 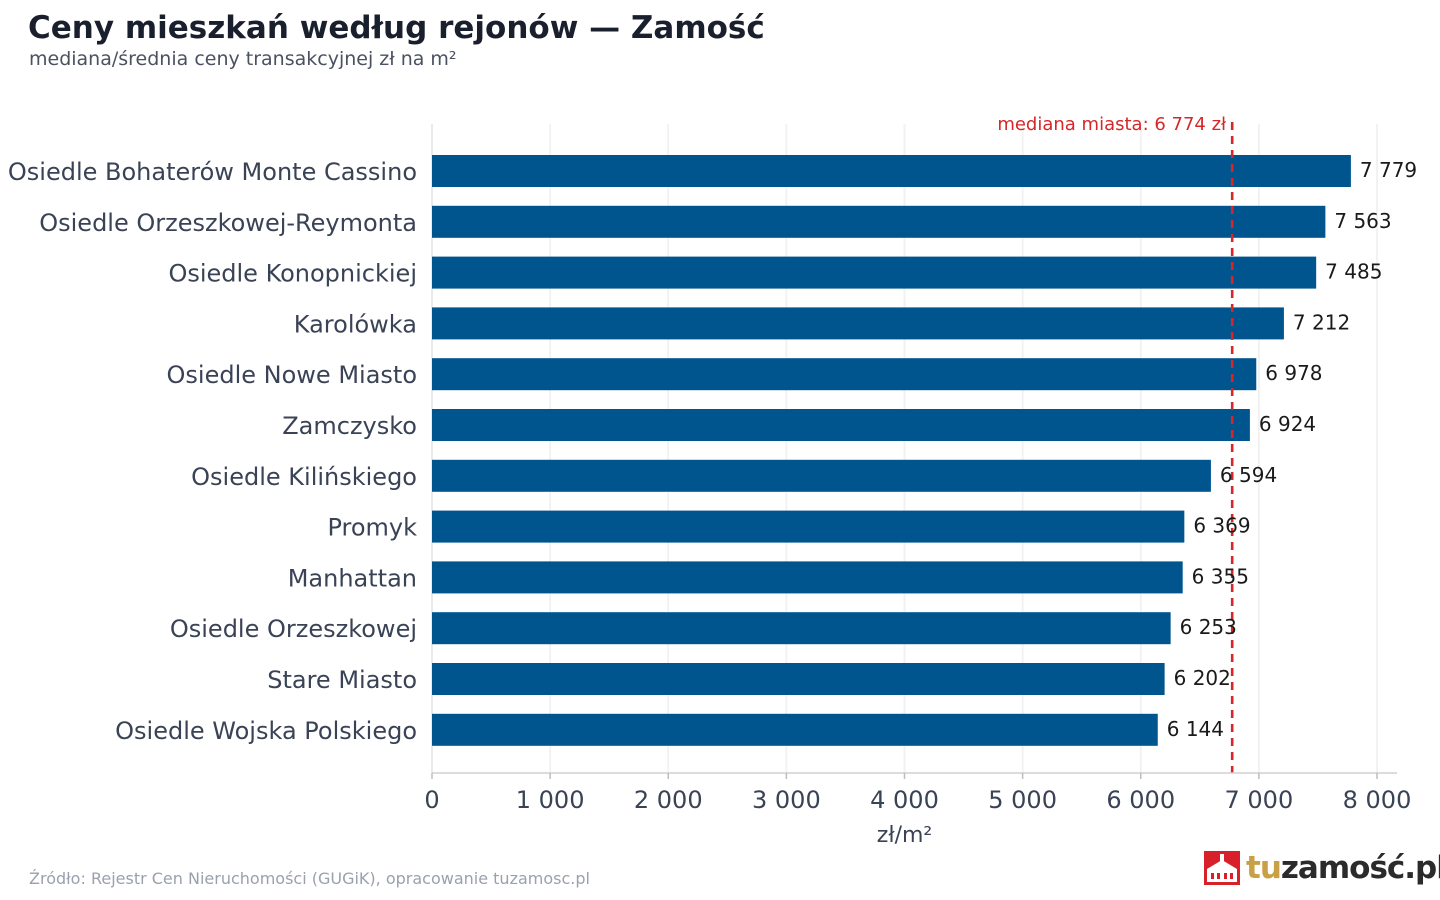 I want to click on x-tick-label: 6 000, so click(x=1140, y=800).